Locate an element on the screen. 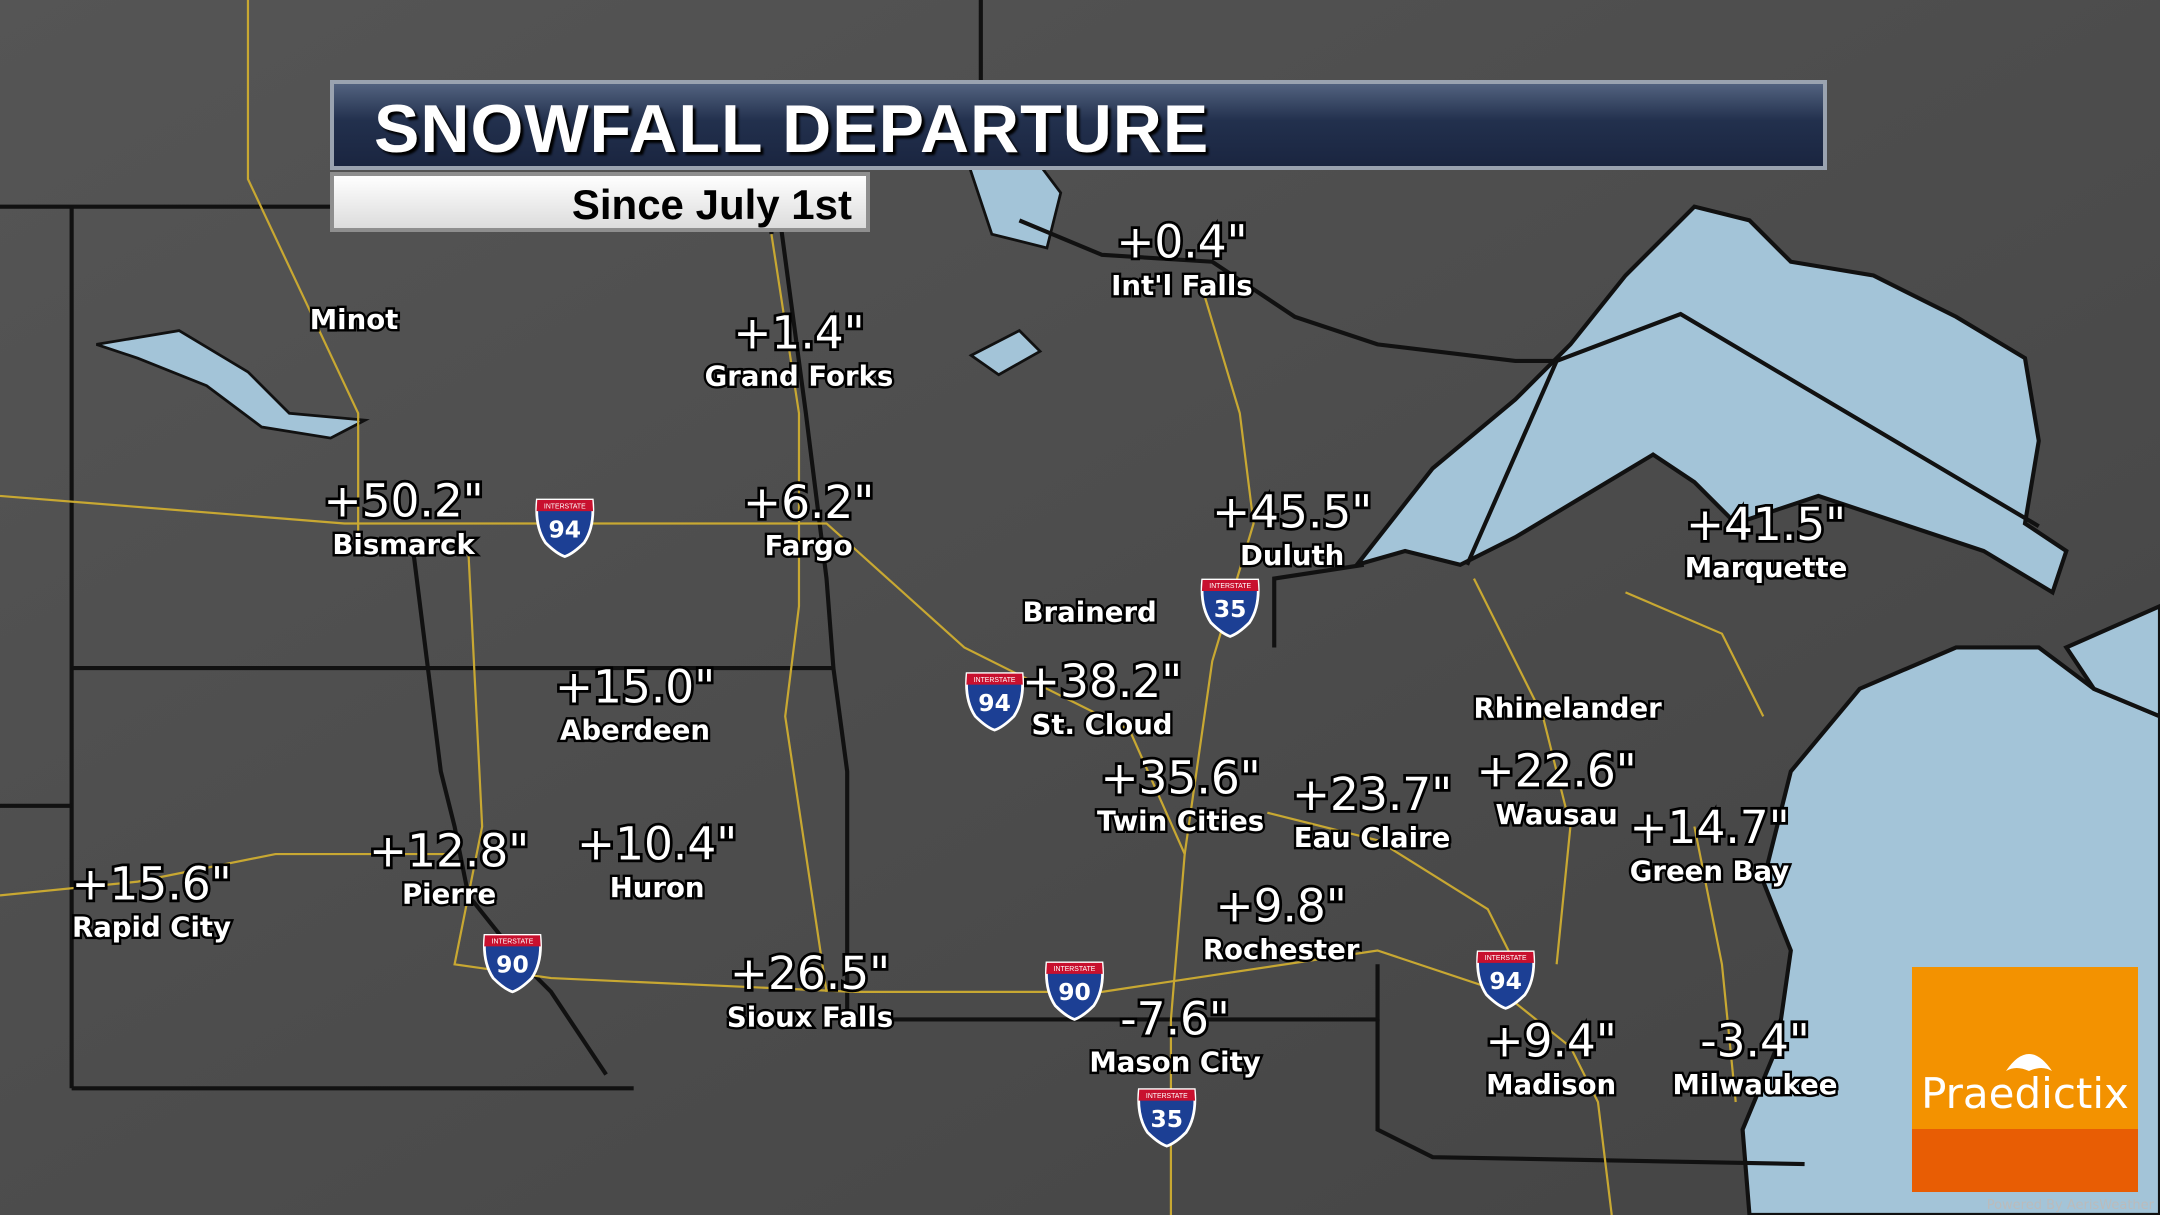 The image size is (2160, 1215). city-name: Rapid City is located at coordinates (151, 928).